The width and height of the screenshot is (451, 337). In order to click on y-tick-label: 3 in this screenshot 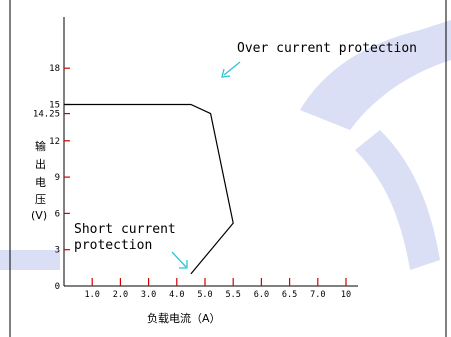, I will do `click(57, 251)`.